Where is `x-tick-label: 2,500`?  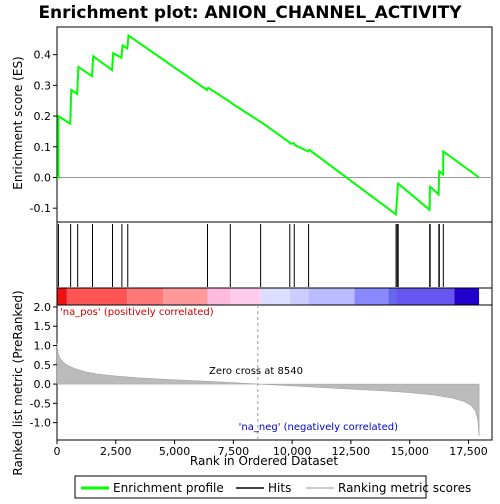
x-tick-label: 2,500 is located at coordinates (116, 451).